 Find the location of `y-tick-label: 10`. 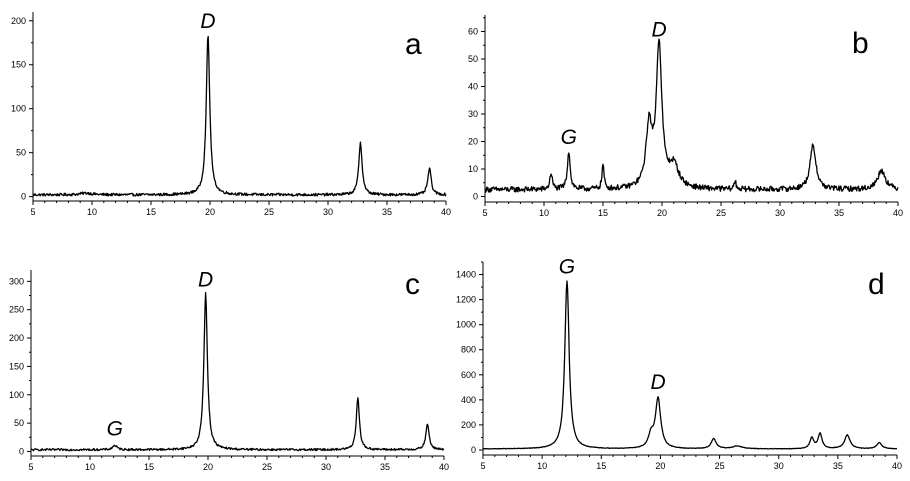

y-tick-label: 10 is located at coordinates (473, 169).